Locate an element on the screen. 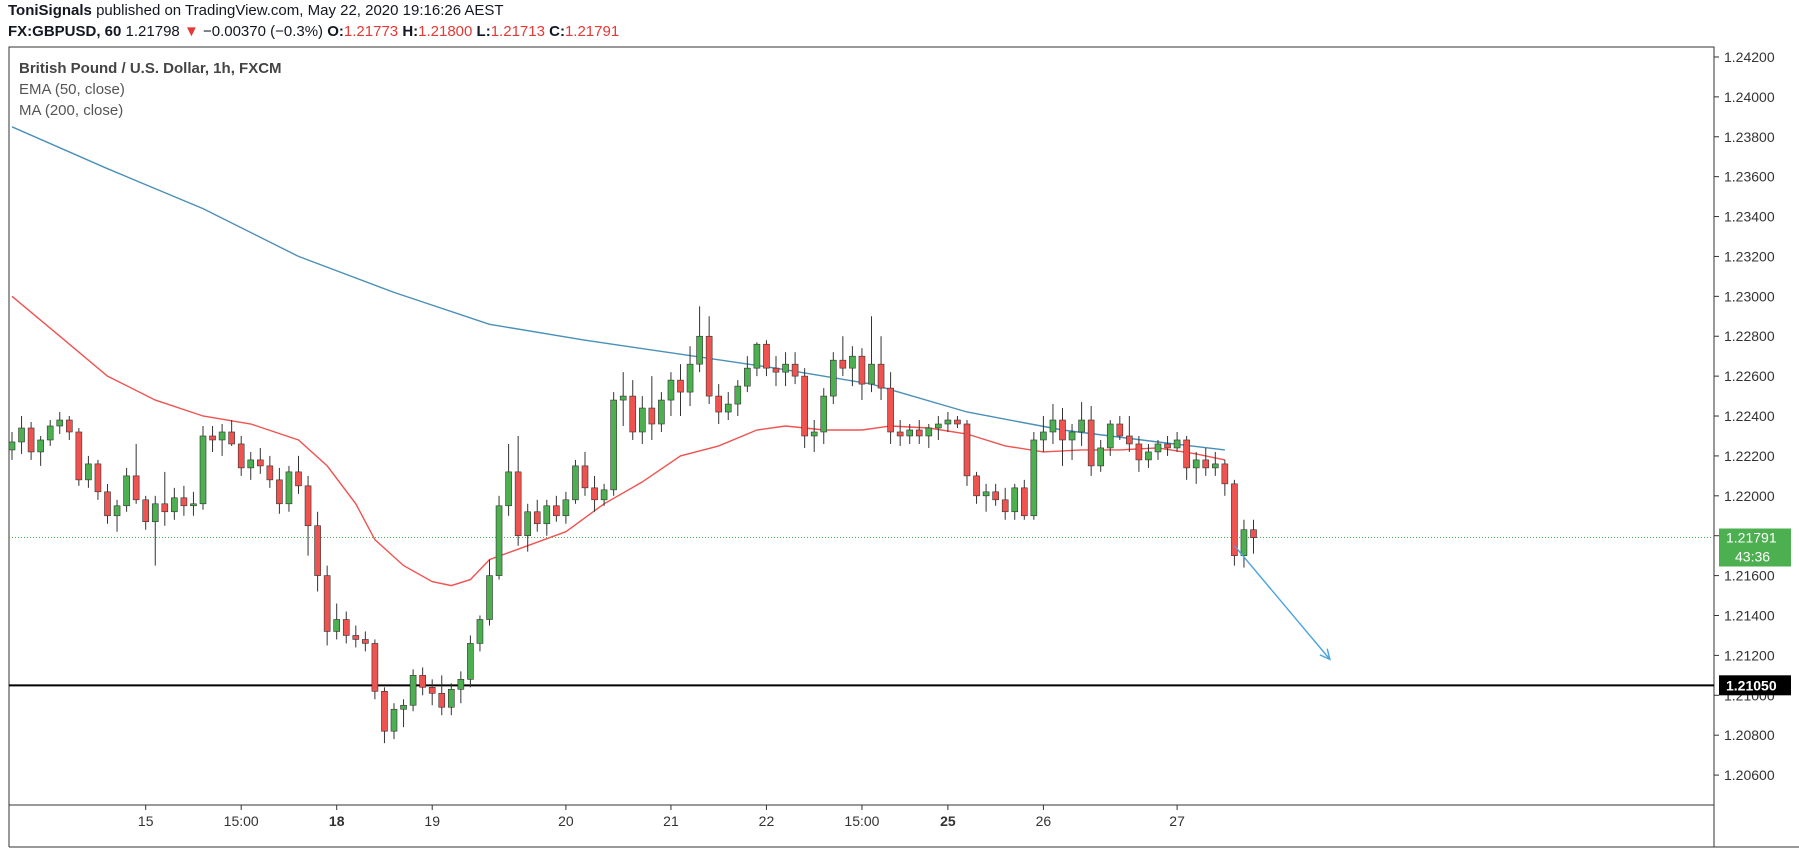 The width and height of the screenshot is (1799, 851). y-tick-label: 1.20600 is located at coordinates (1749, 775).